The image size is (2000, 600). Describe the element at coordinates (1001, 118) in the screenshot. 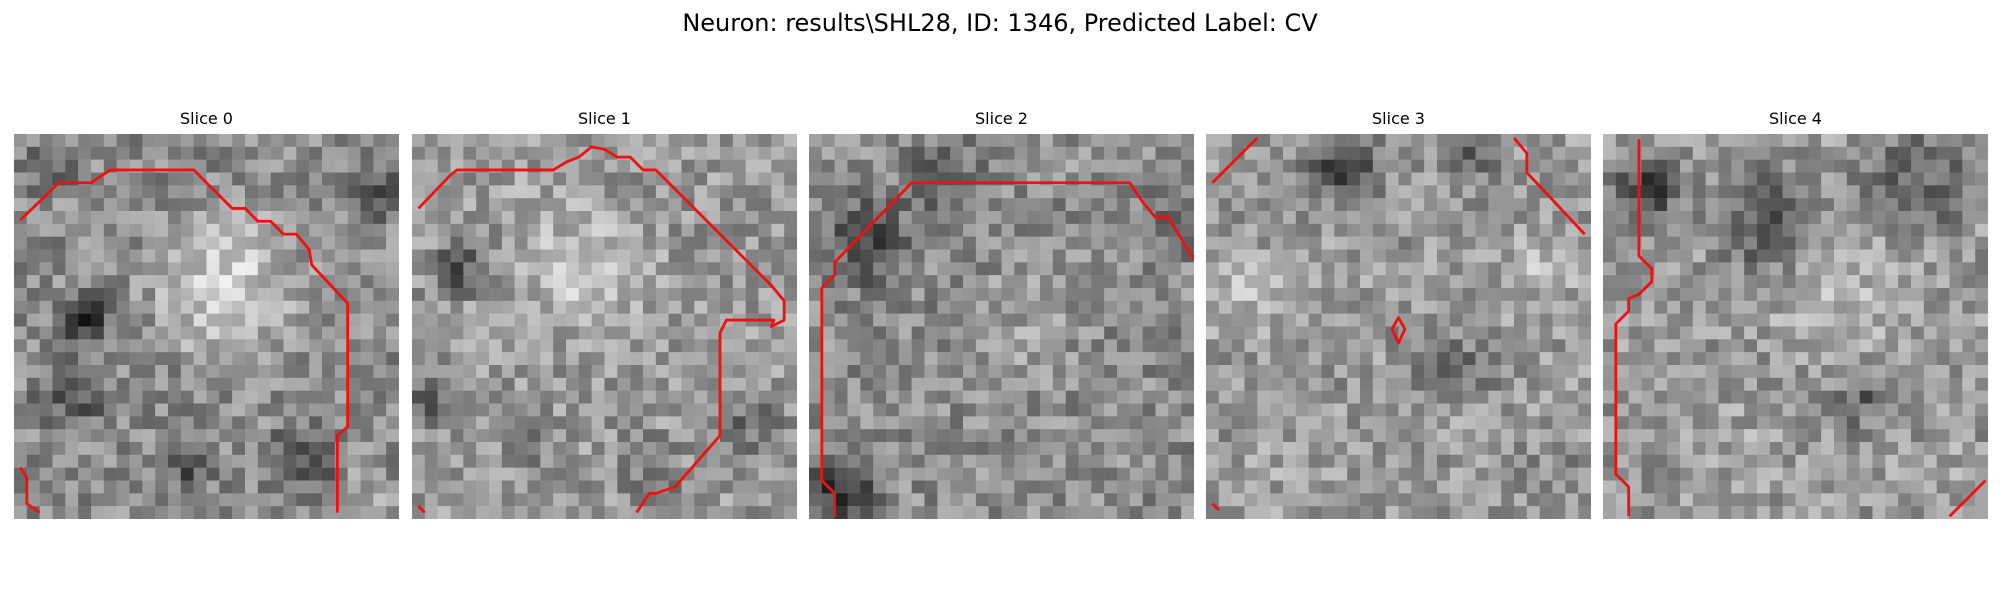

I see `slice-title: Slice 2` at that location.